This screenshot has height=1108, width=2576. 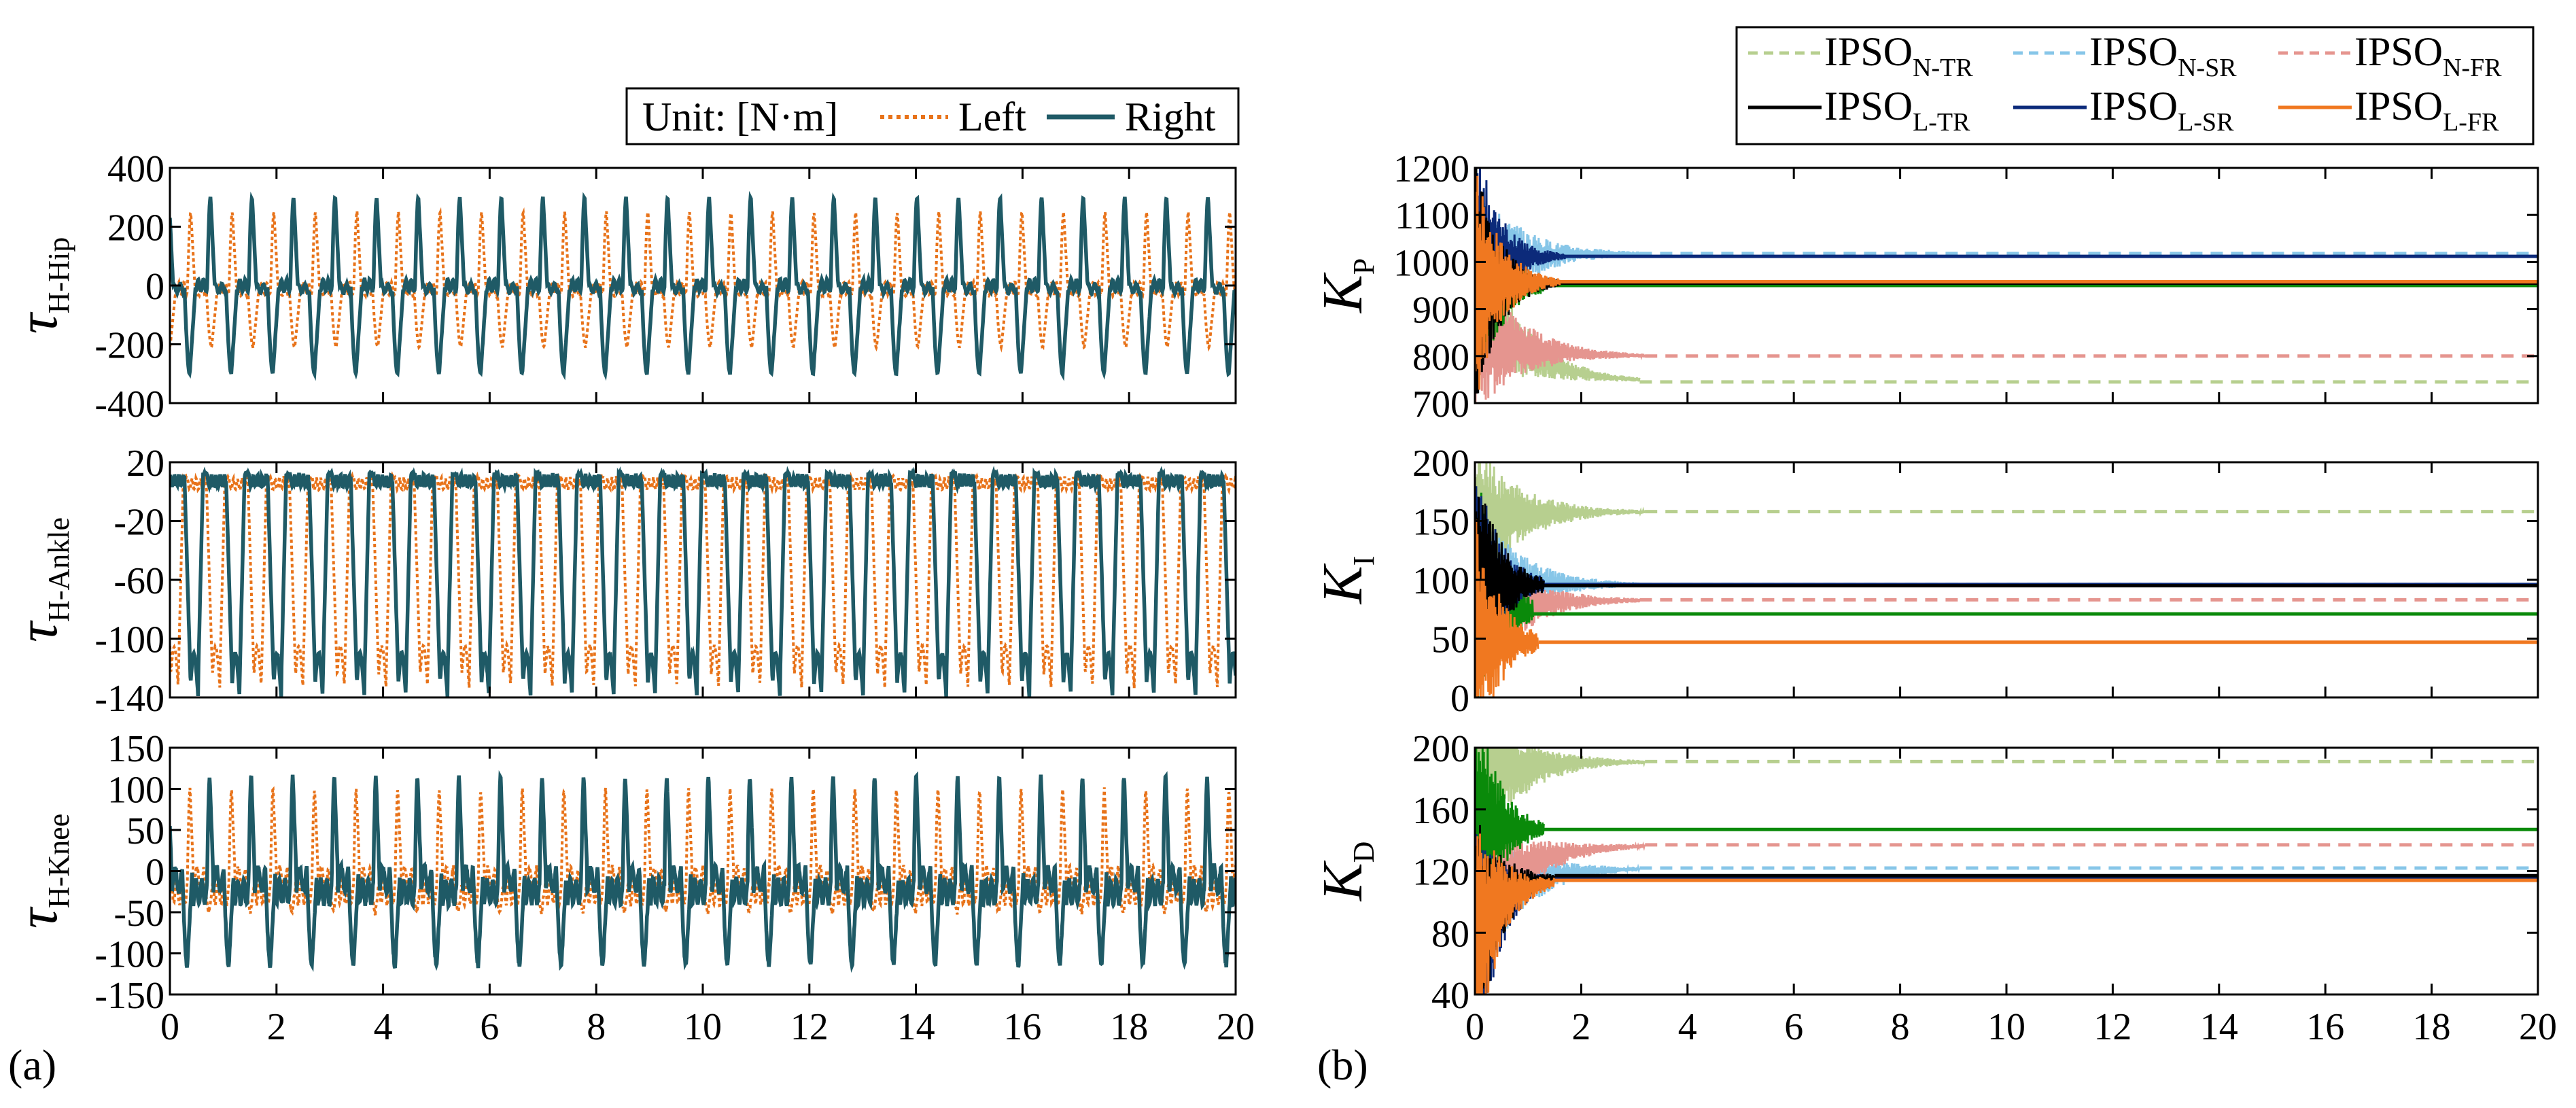 I want to click on plot-area-knee, so click(x=703, y=871).